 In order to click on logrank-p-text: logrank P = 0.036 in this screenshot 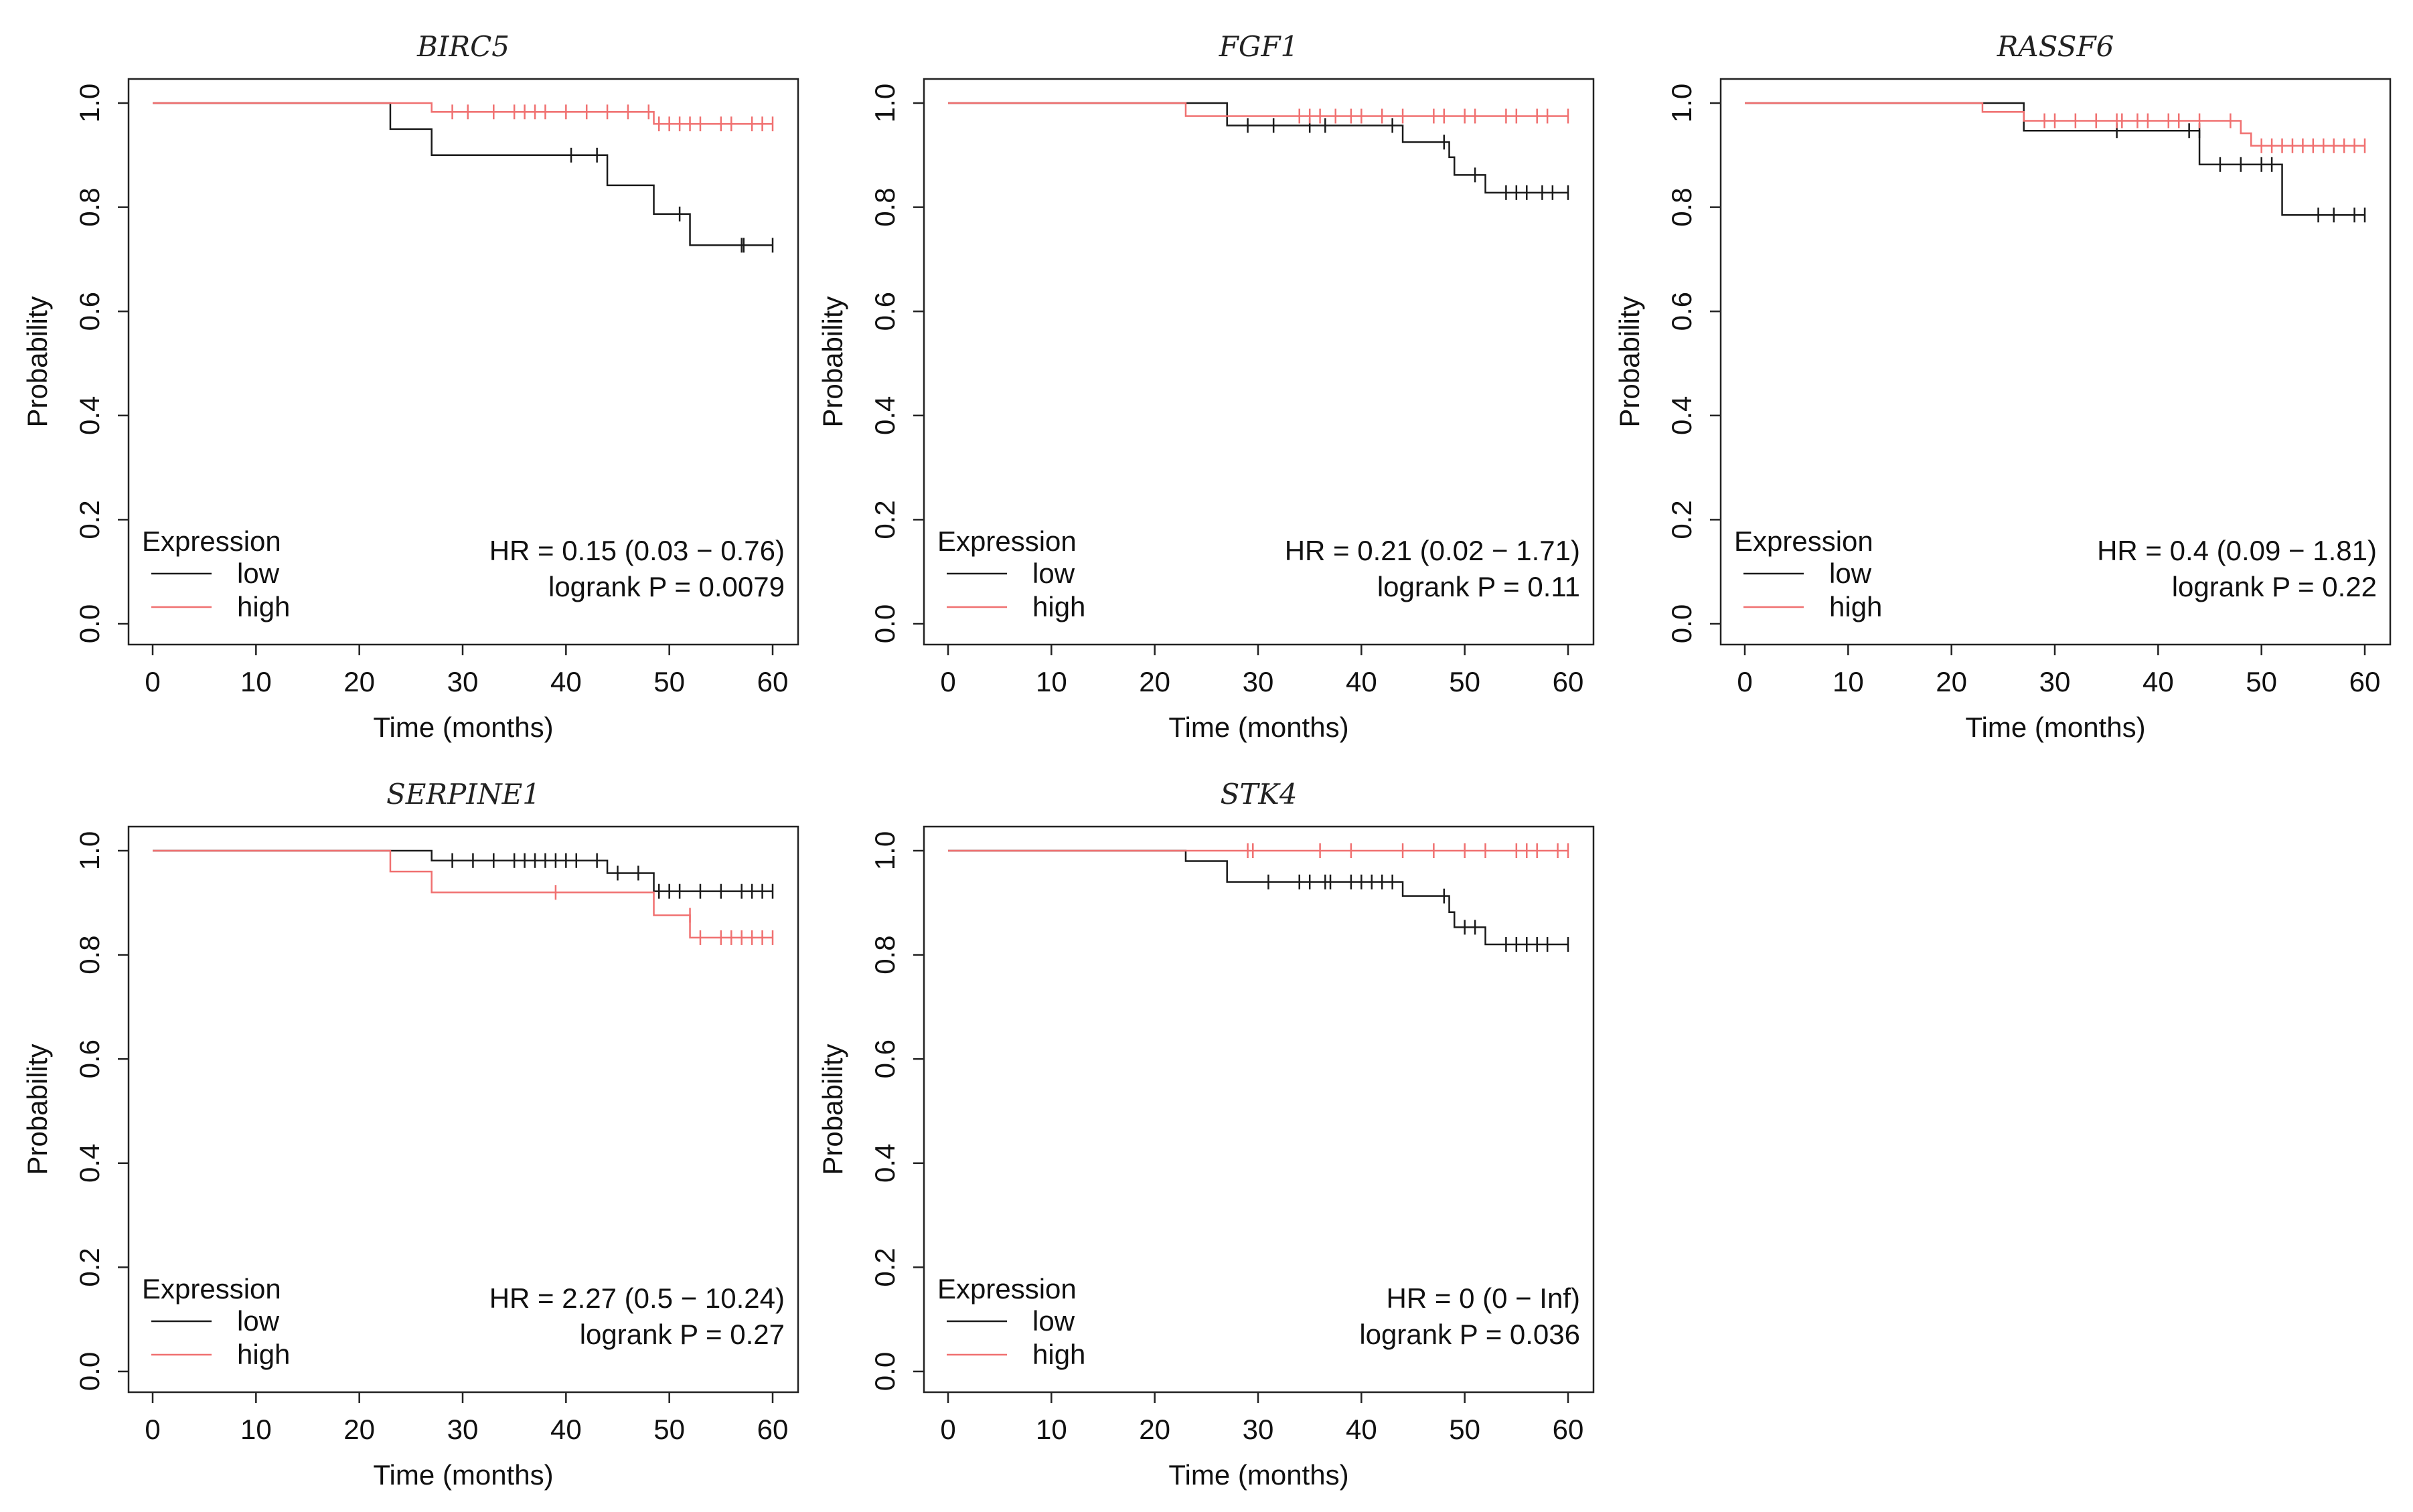, I will do `click(1469, 1334)`.